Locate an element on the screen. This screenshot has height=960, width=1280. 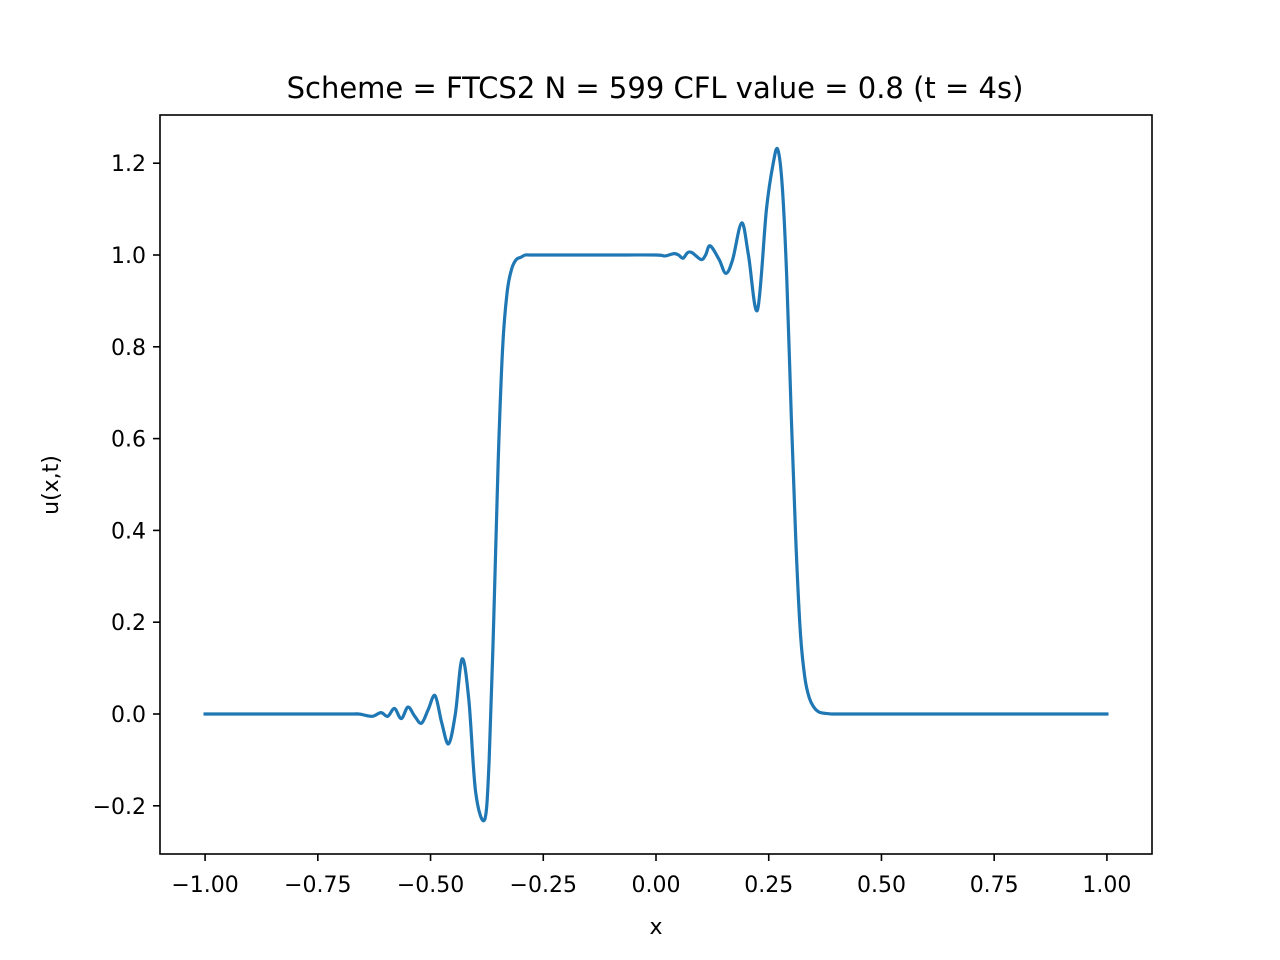
y-tick-label: 1.2 is located at coordinates (128, 164).